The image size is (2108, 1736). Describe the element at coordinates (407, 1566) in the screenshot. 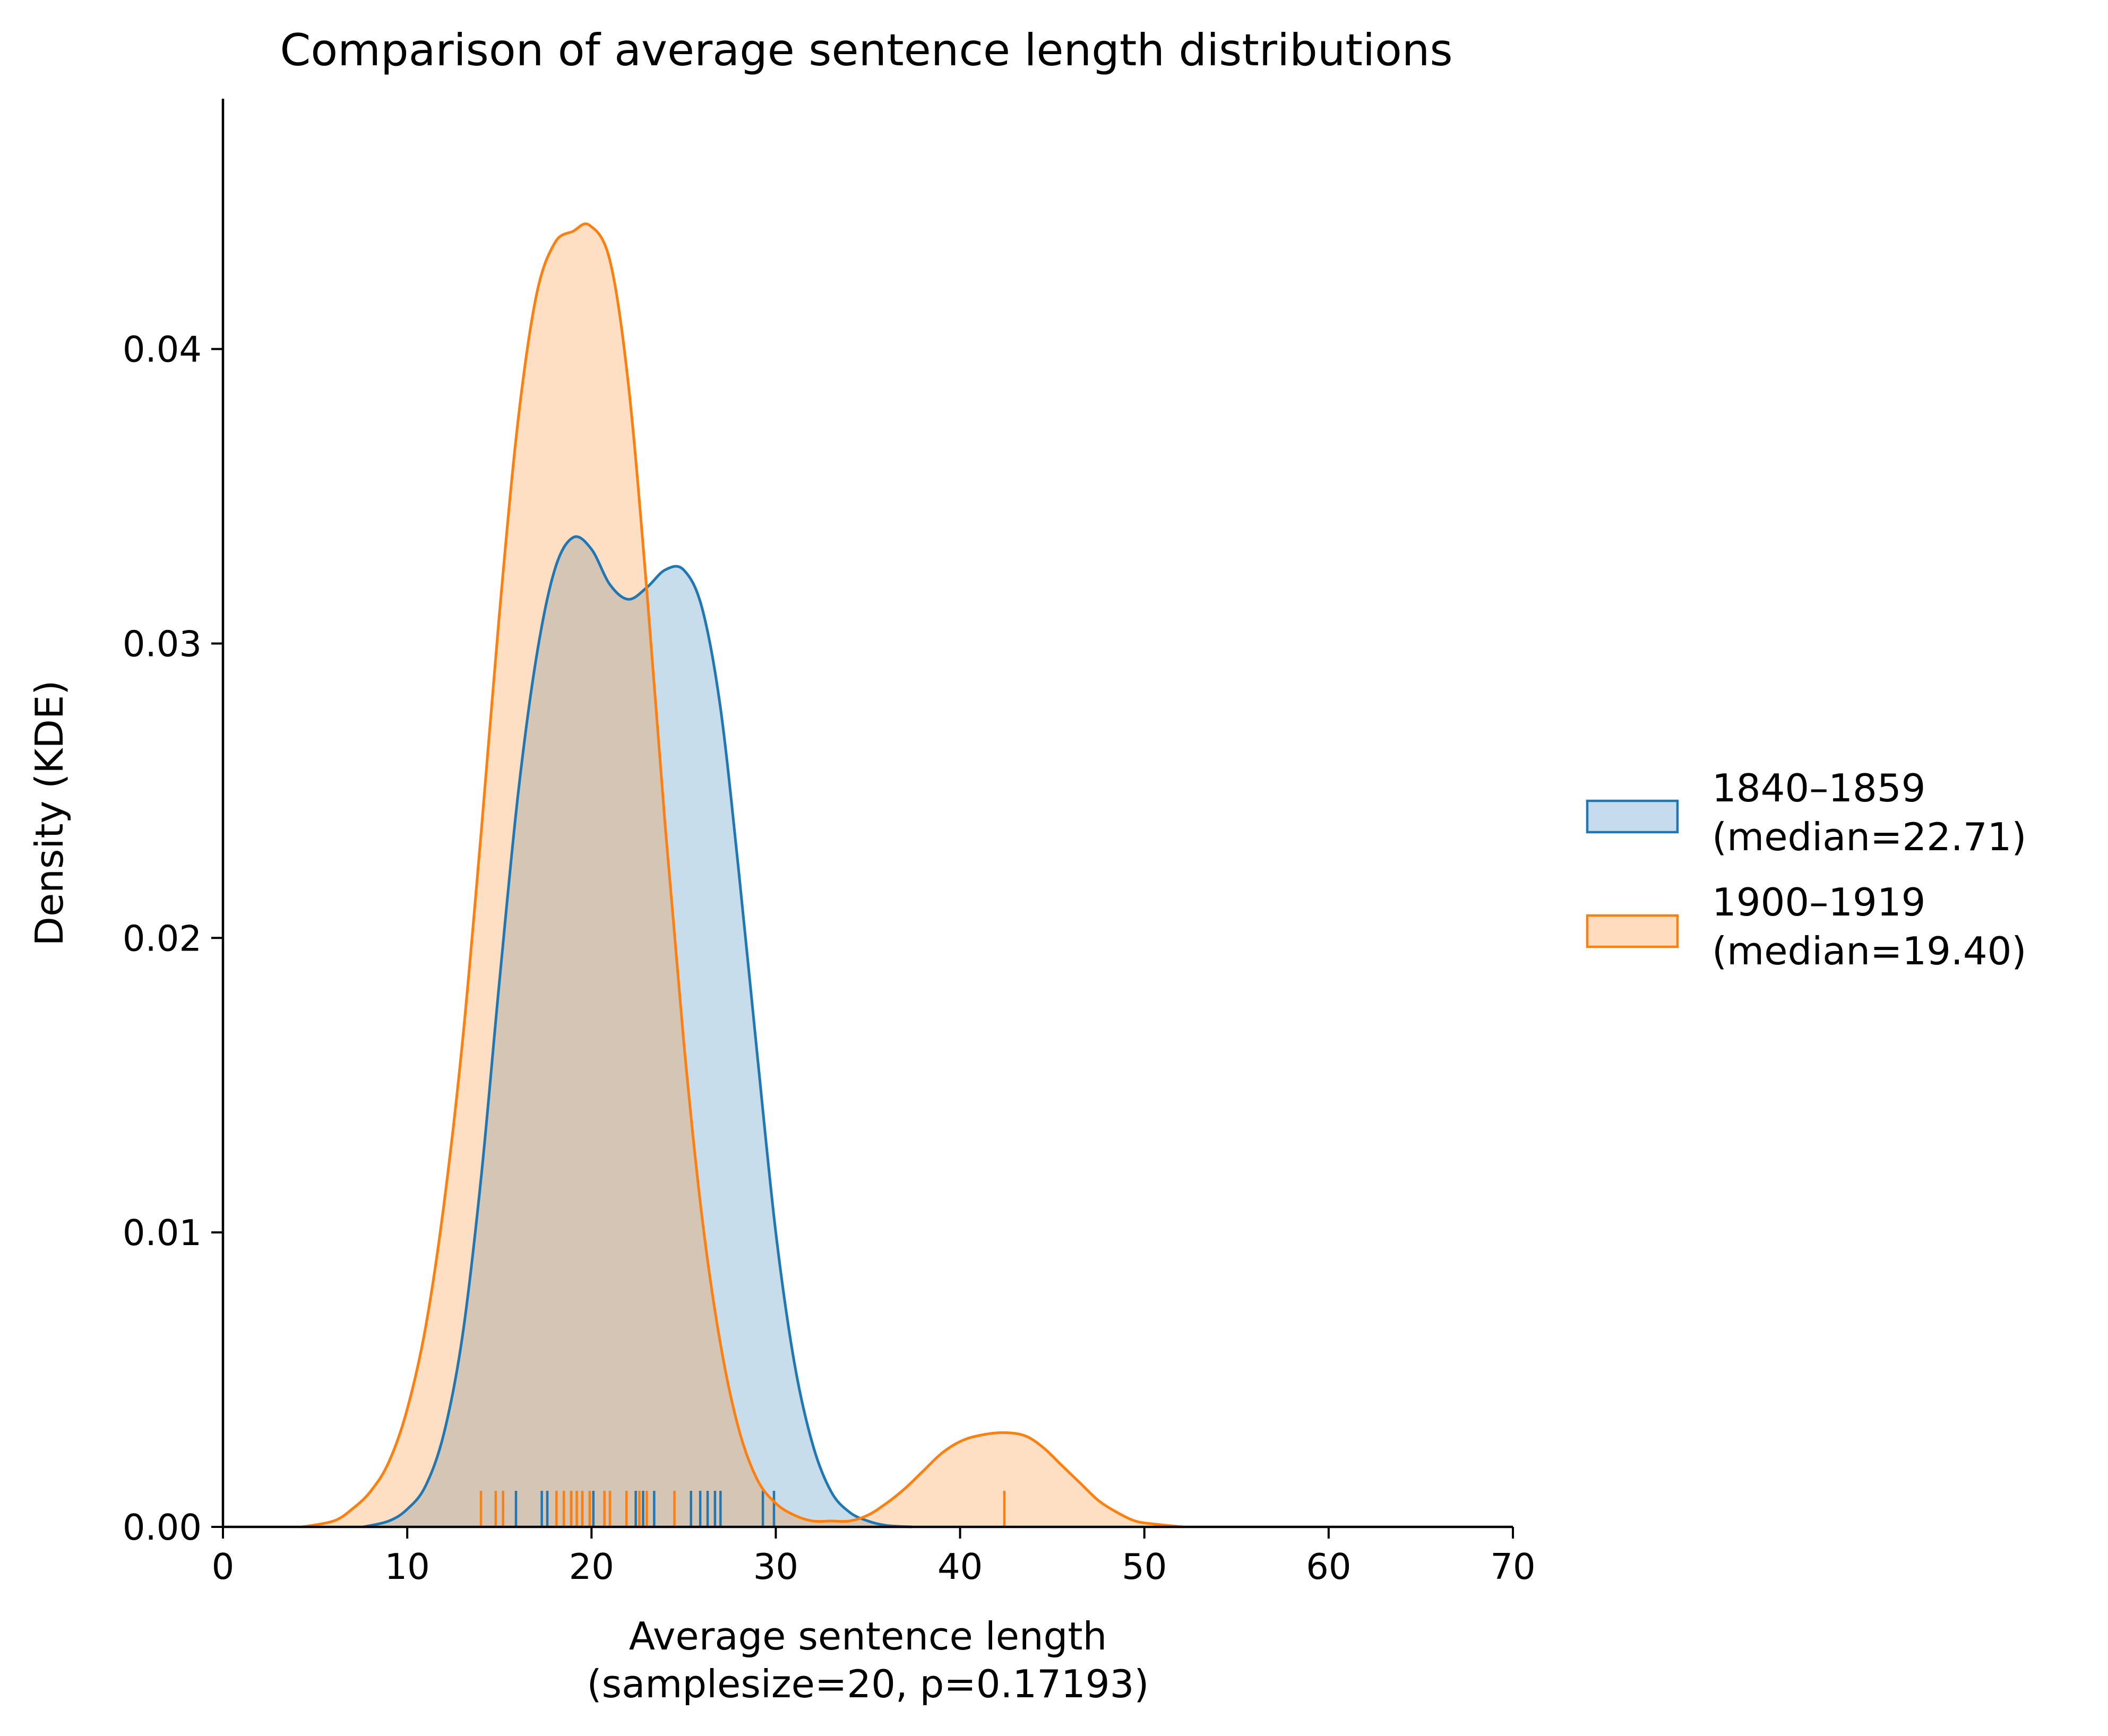

I see `x-tick-label: 10` at that location.